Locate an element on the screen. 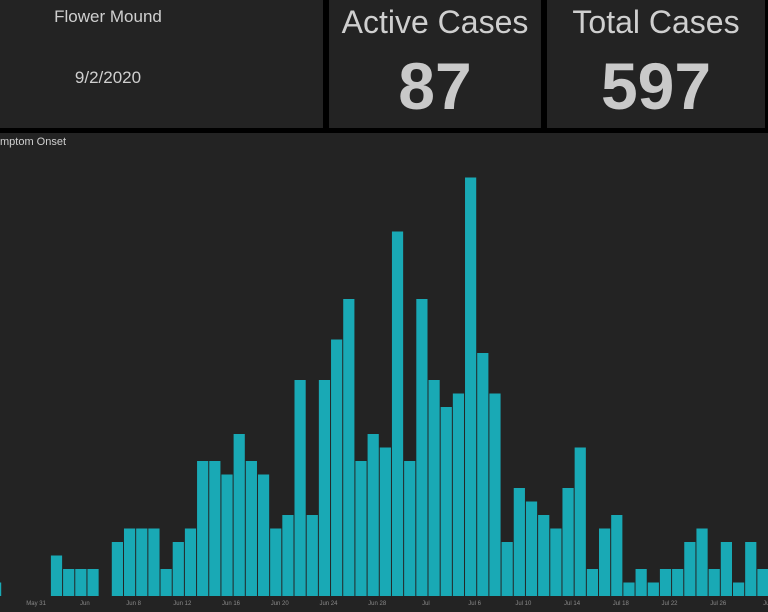  x-tick-label: Jun 16 is located at coordinates (231, 604).